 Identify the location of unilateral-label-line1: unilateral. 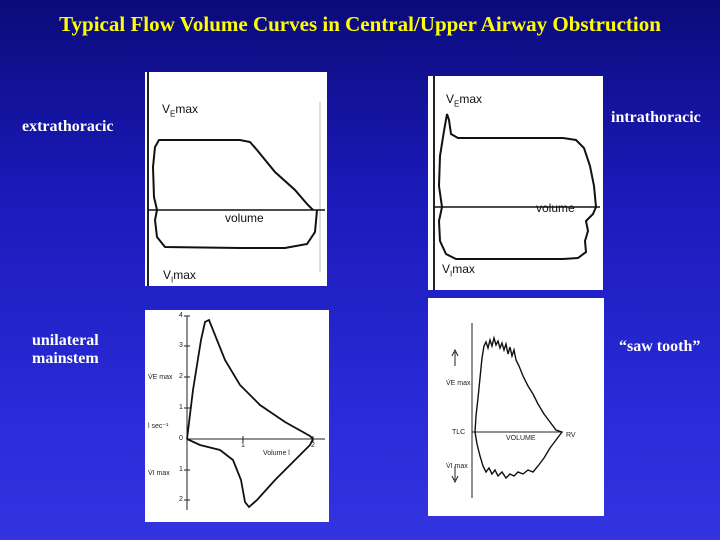
(65, 340).